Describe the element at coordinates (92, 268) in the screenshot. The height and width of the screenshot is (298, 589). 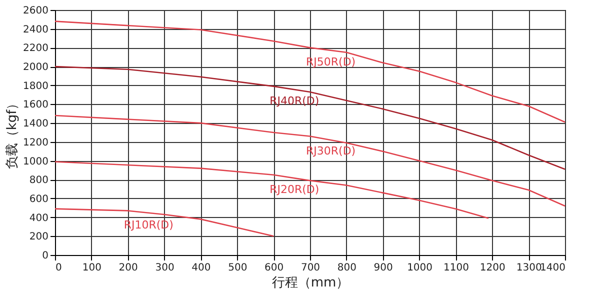
I see `x-tick-label: 100` at that location.